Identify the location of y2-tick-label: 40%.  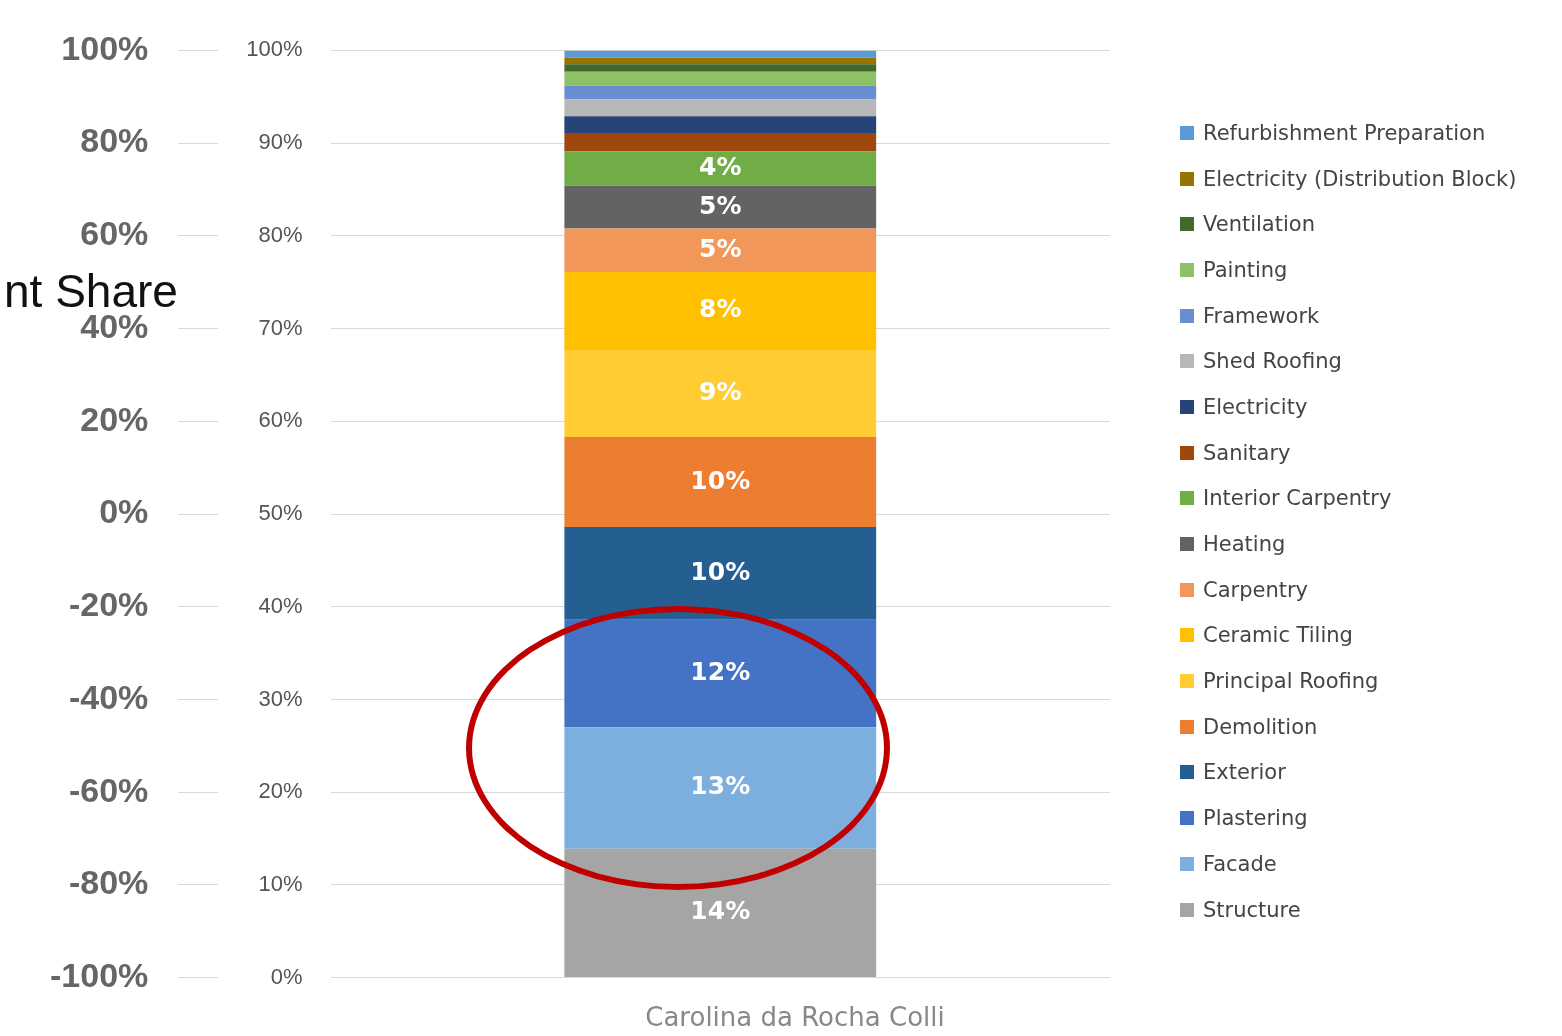
(114, 325).